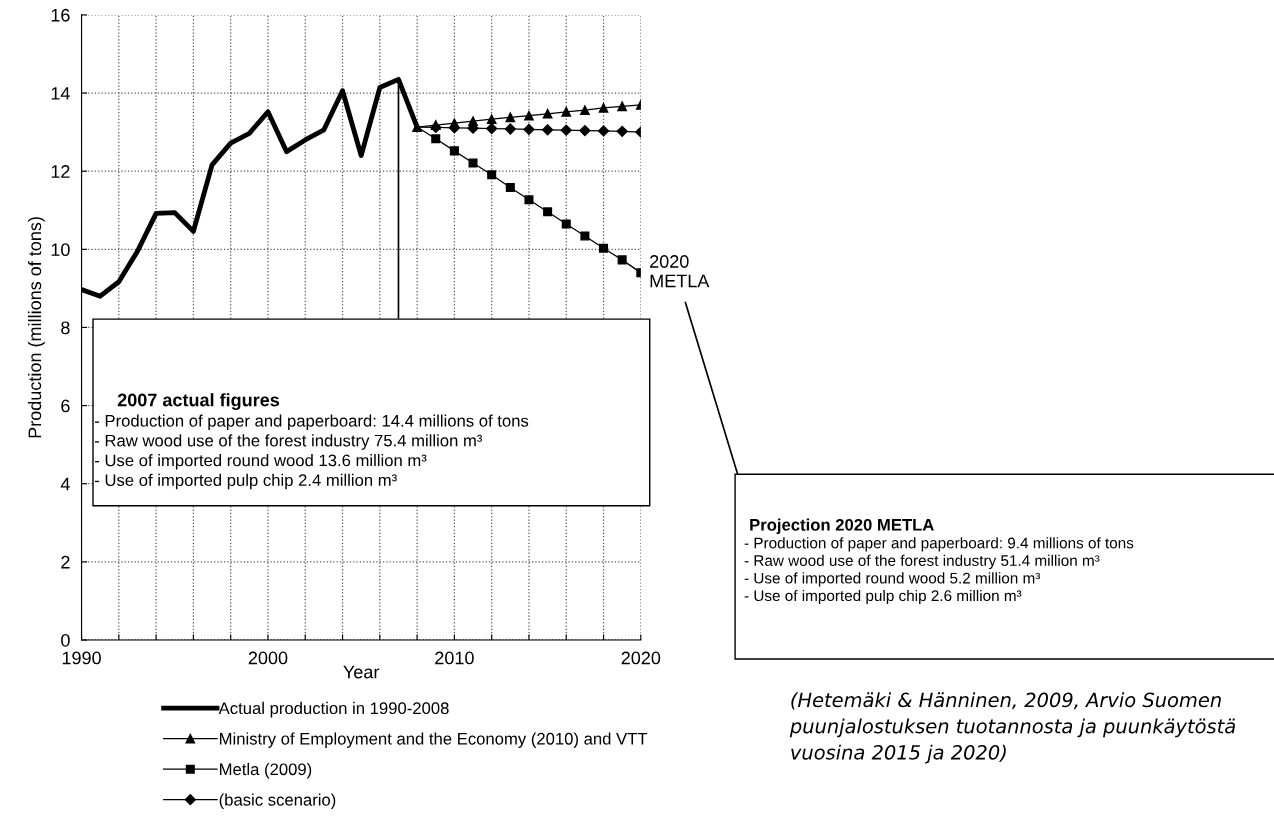 This screenshot has width=1274, height=829. I want to click on y-tick-label: 14, so click(60, 93).